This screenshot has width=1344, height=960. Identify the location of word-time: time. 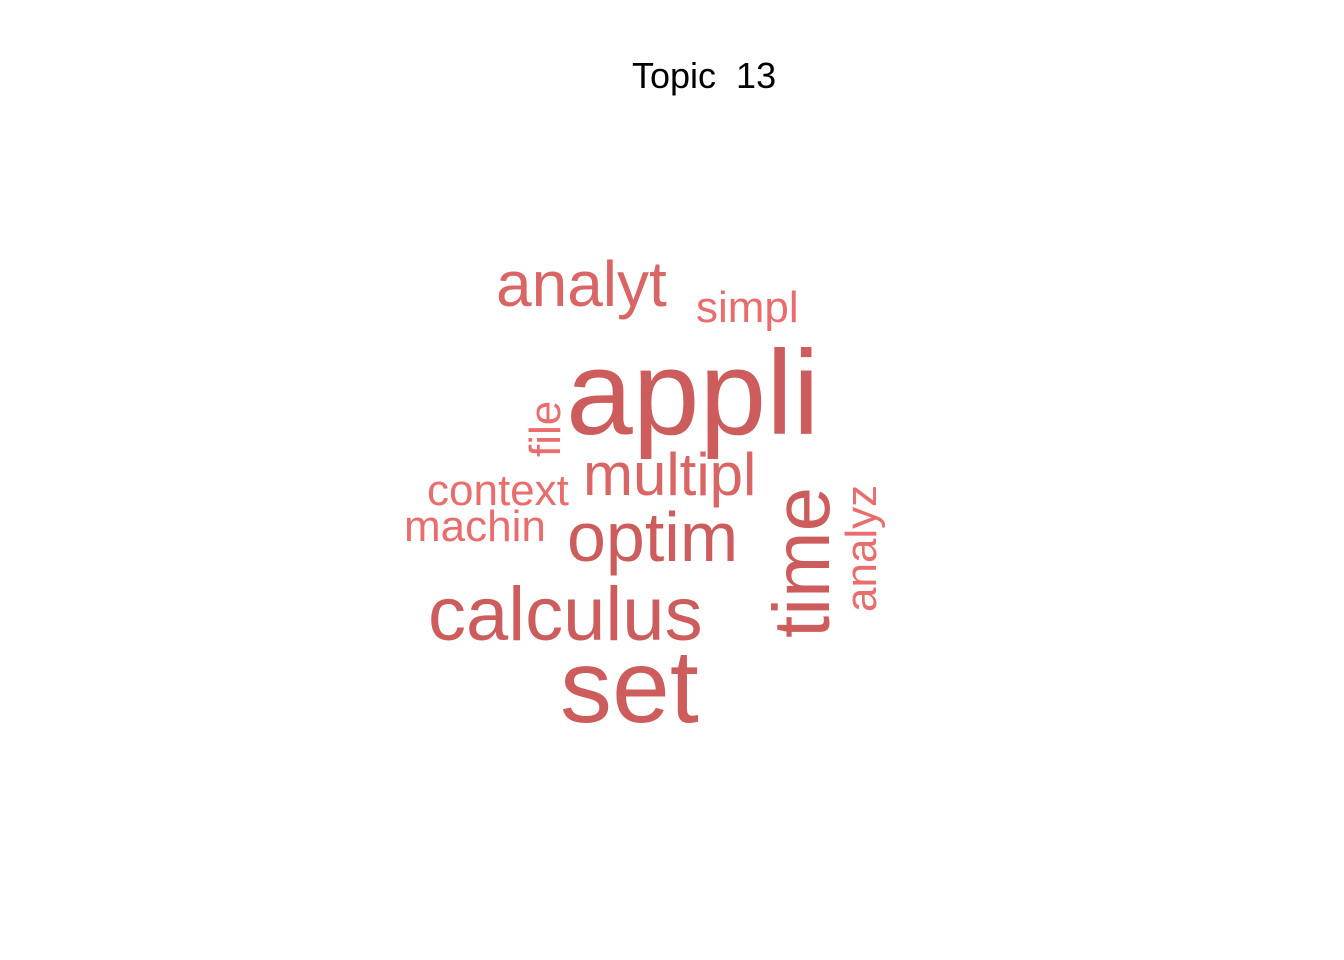
(801, 562).